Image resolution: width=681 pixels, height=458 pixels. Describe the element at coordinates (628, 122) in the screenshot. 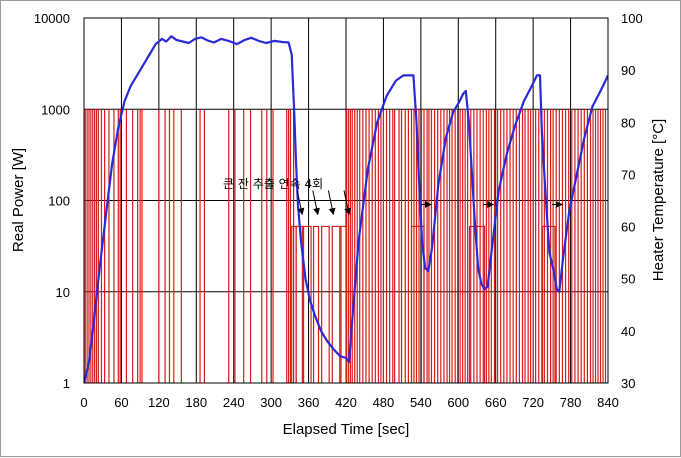

I see `right-tick-label: 80` at that location.